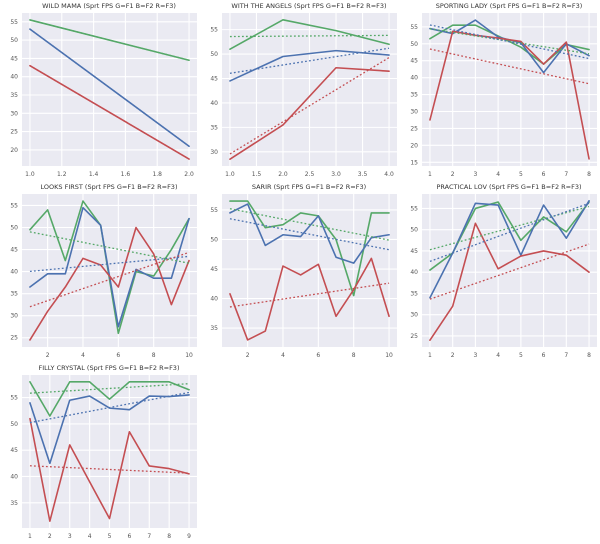  I want to click on chart-plot-with-the-angels: 30 35 40 45 50 55 1.0 1.5 2.0 2.5 3.0 3.5 4.0, so click(300, 90).